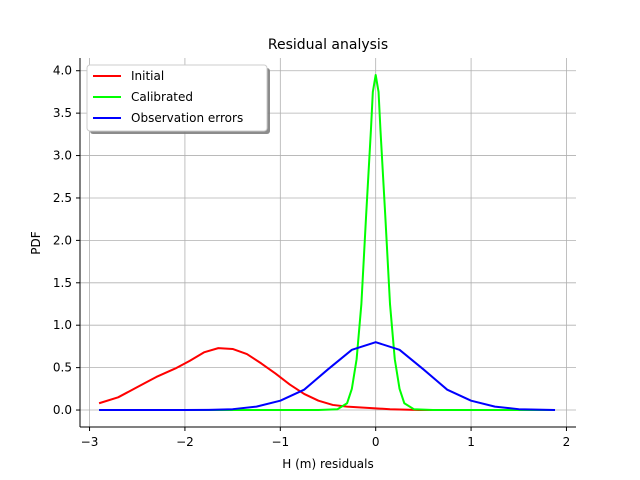  Describe the element at coordinates (326, 438) in the screenshot. I see `x-ticks: −3 −2 −1 0 1 2` at that location.